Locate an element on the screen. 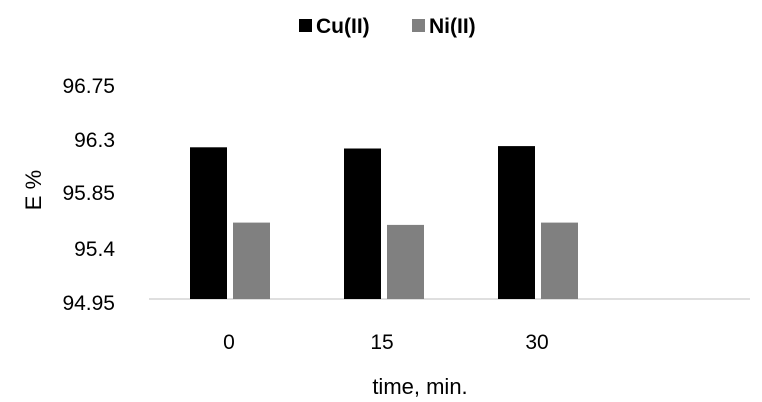 The height and width of the screenshot is (402, 762). legend-swatch-ni is located at coordinates (418, 25).